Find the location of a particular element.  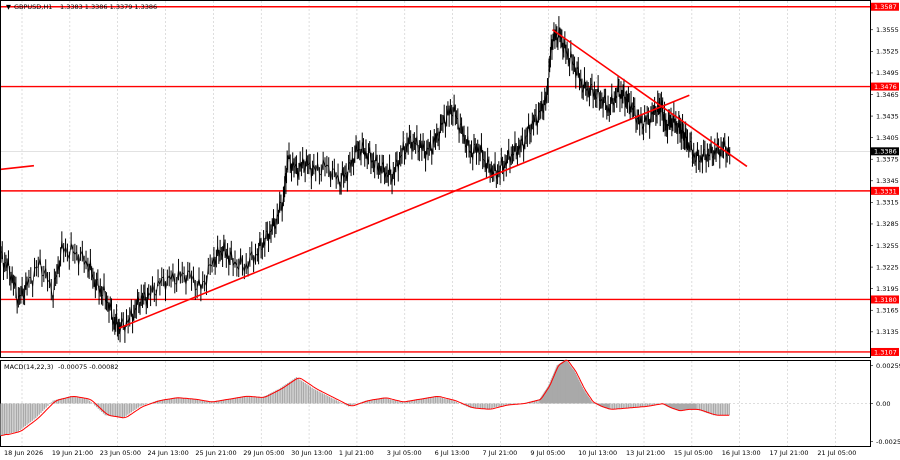

level-label: 1.3587 is located at coordinates (885, 7).